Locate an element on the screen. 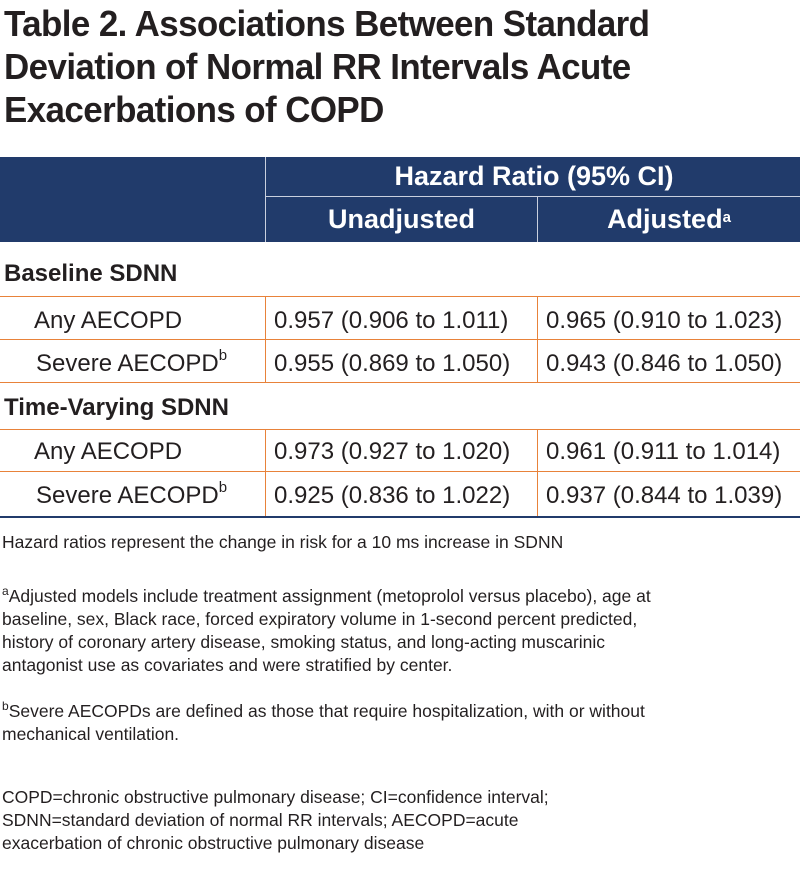 Image resolution: width=800 pixels, height=877 pixels. footnote-a-mark: a is located at coordinates (5, 591).